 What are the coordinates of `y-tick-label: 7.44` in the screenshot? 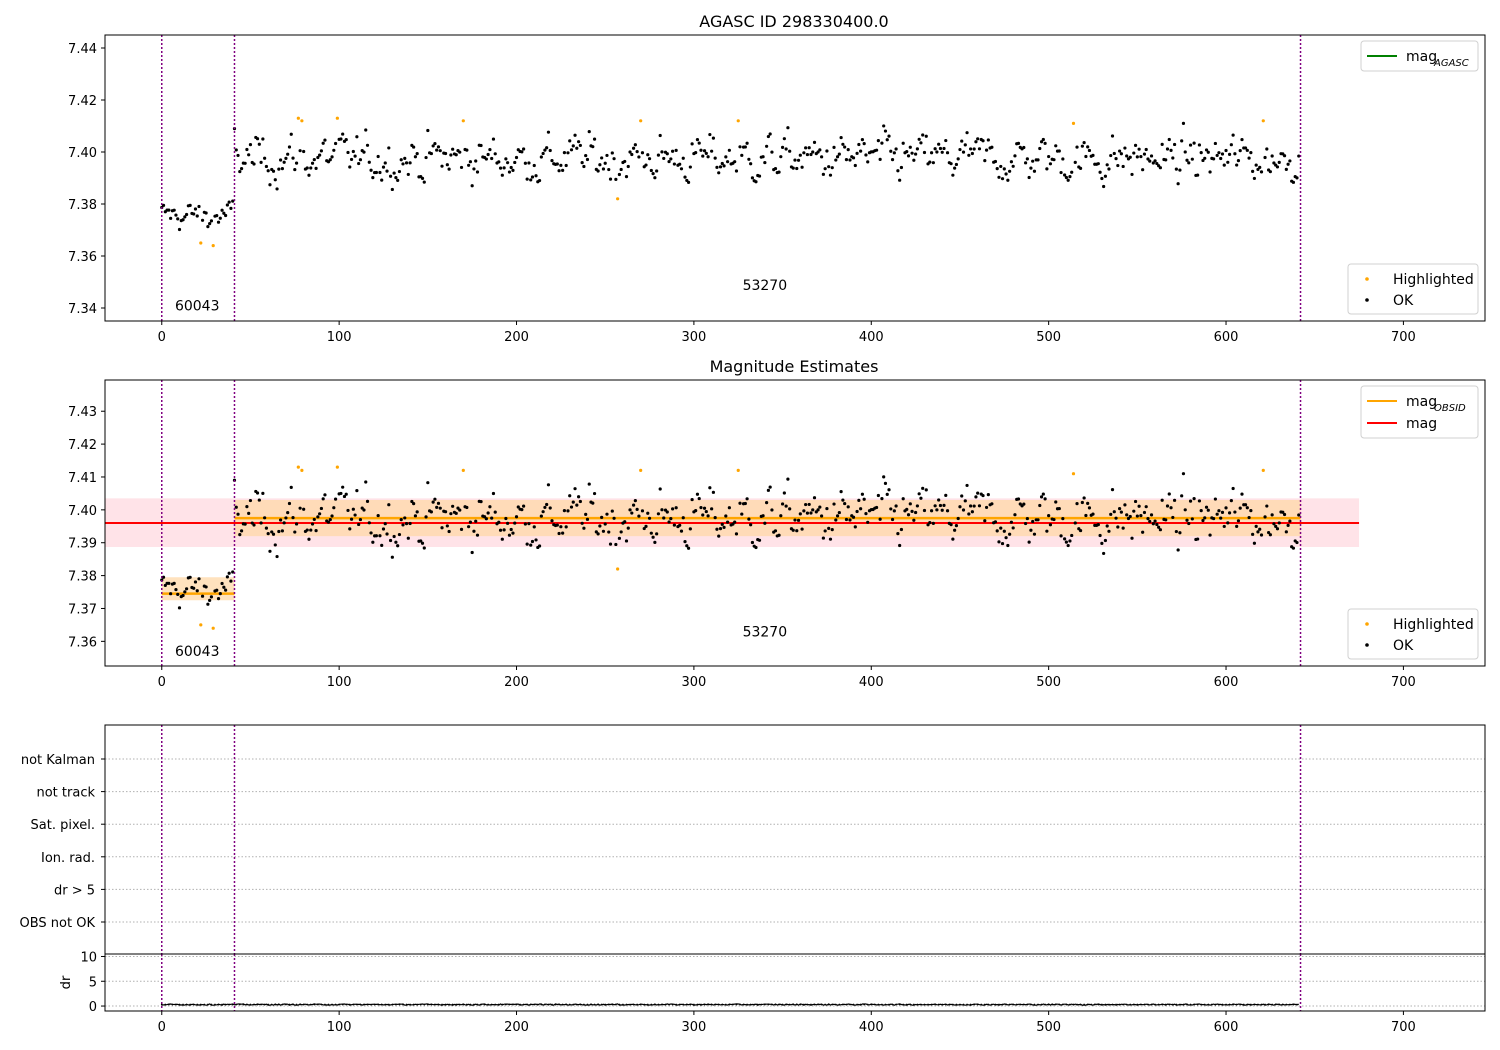 It's located at (82, 49).